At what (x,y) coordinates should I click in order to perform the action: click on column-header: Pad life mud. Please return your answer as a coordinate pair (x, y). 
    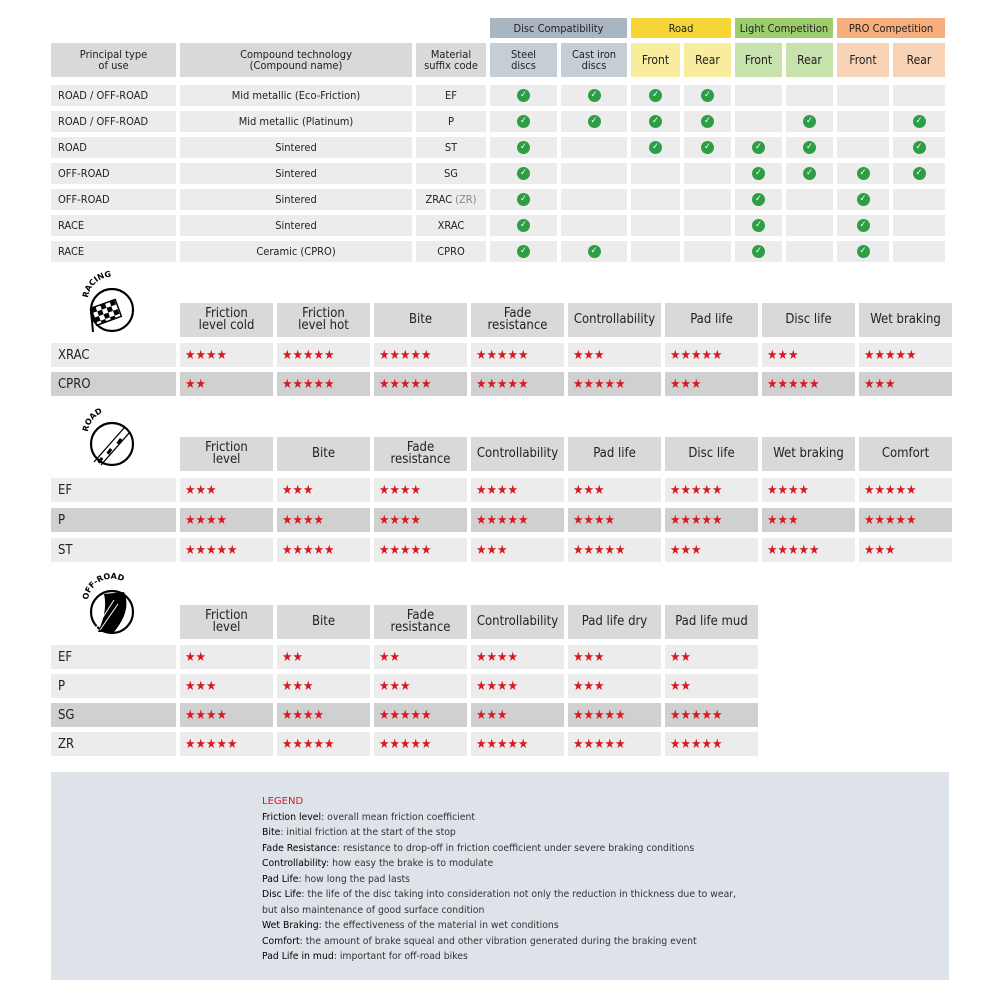
    Looking at the image, I should click on (711, 622).